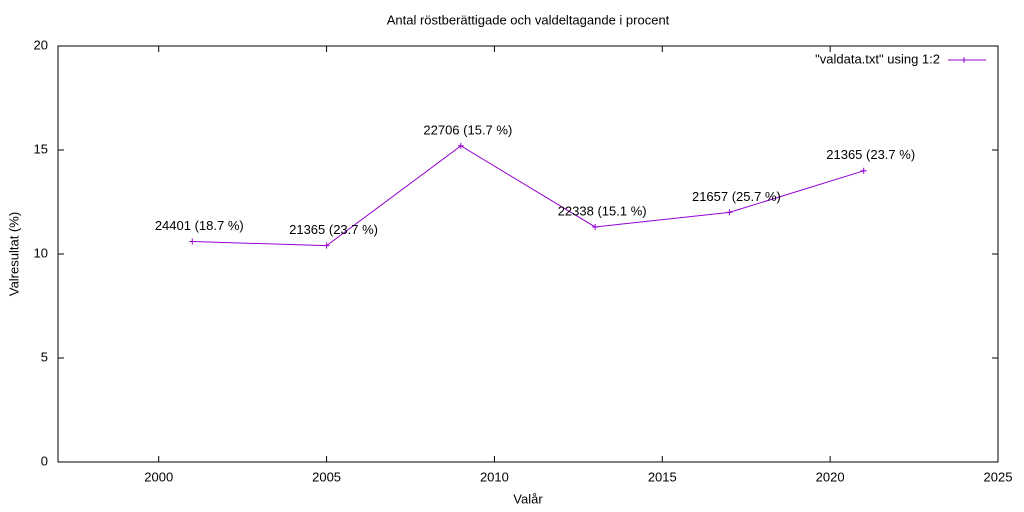  What do you see at coordinates (528, 498) in the screenshot?
I see `x-axis-label: Valår` at bounding box center [528, 498].